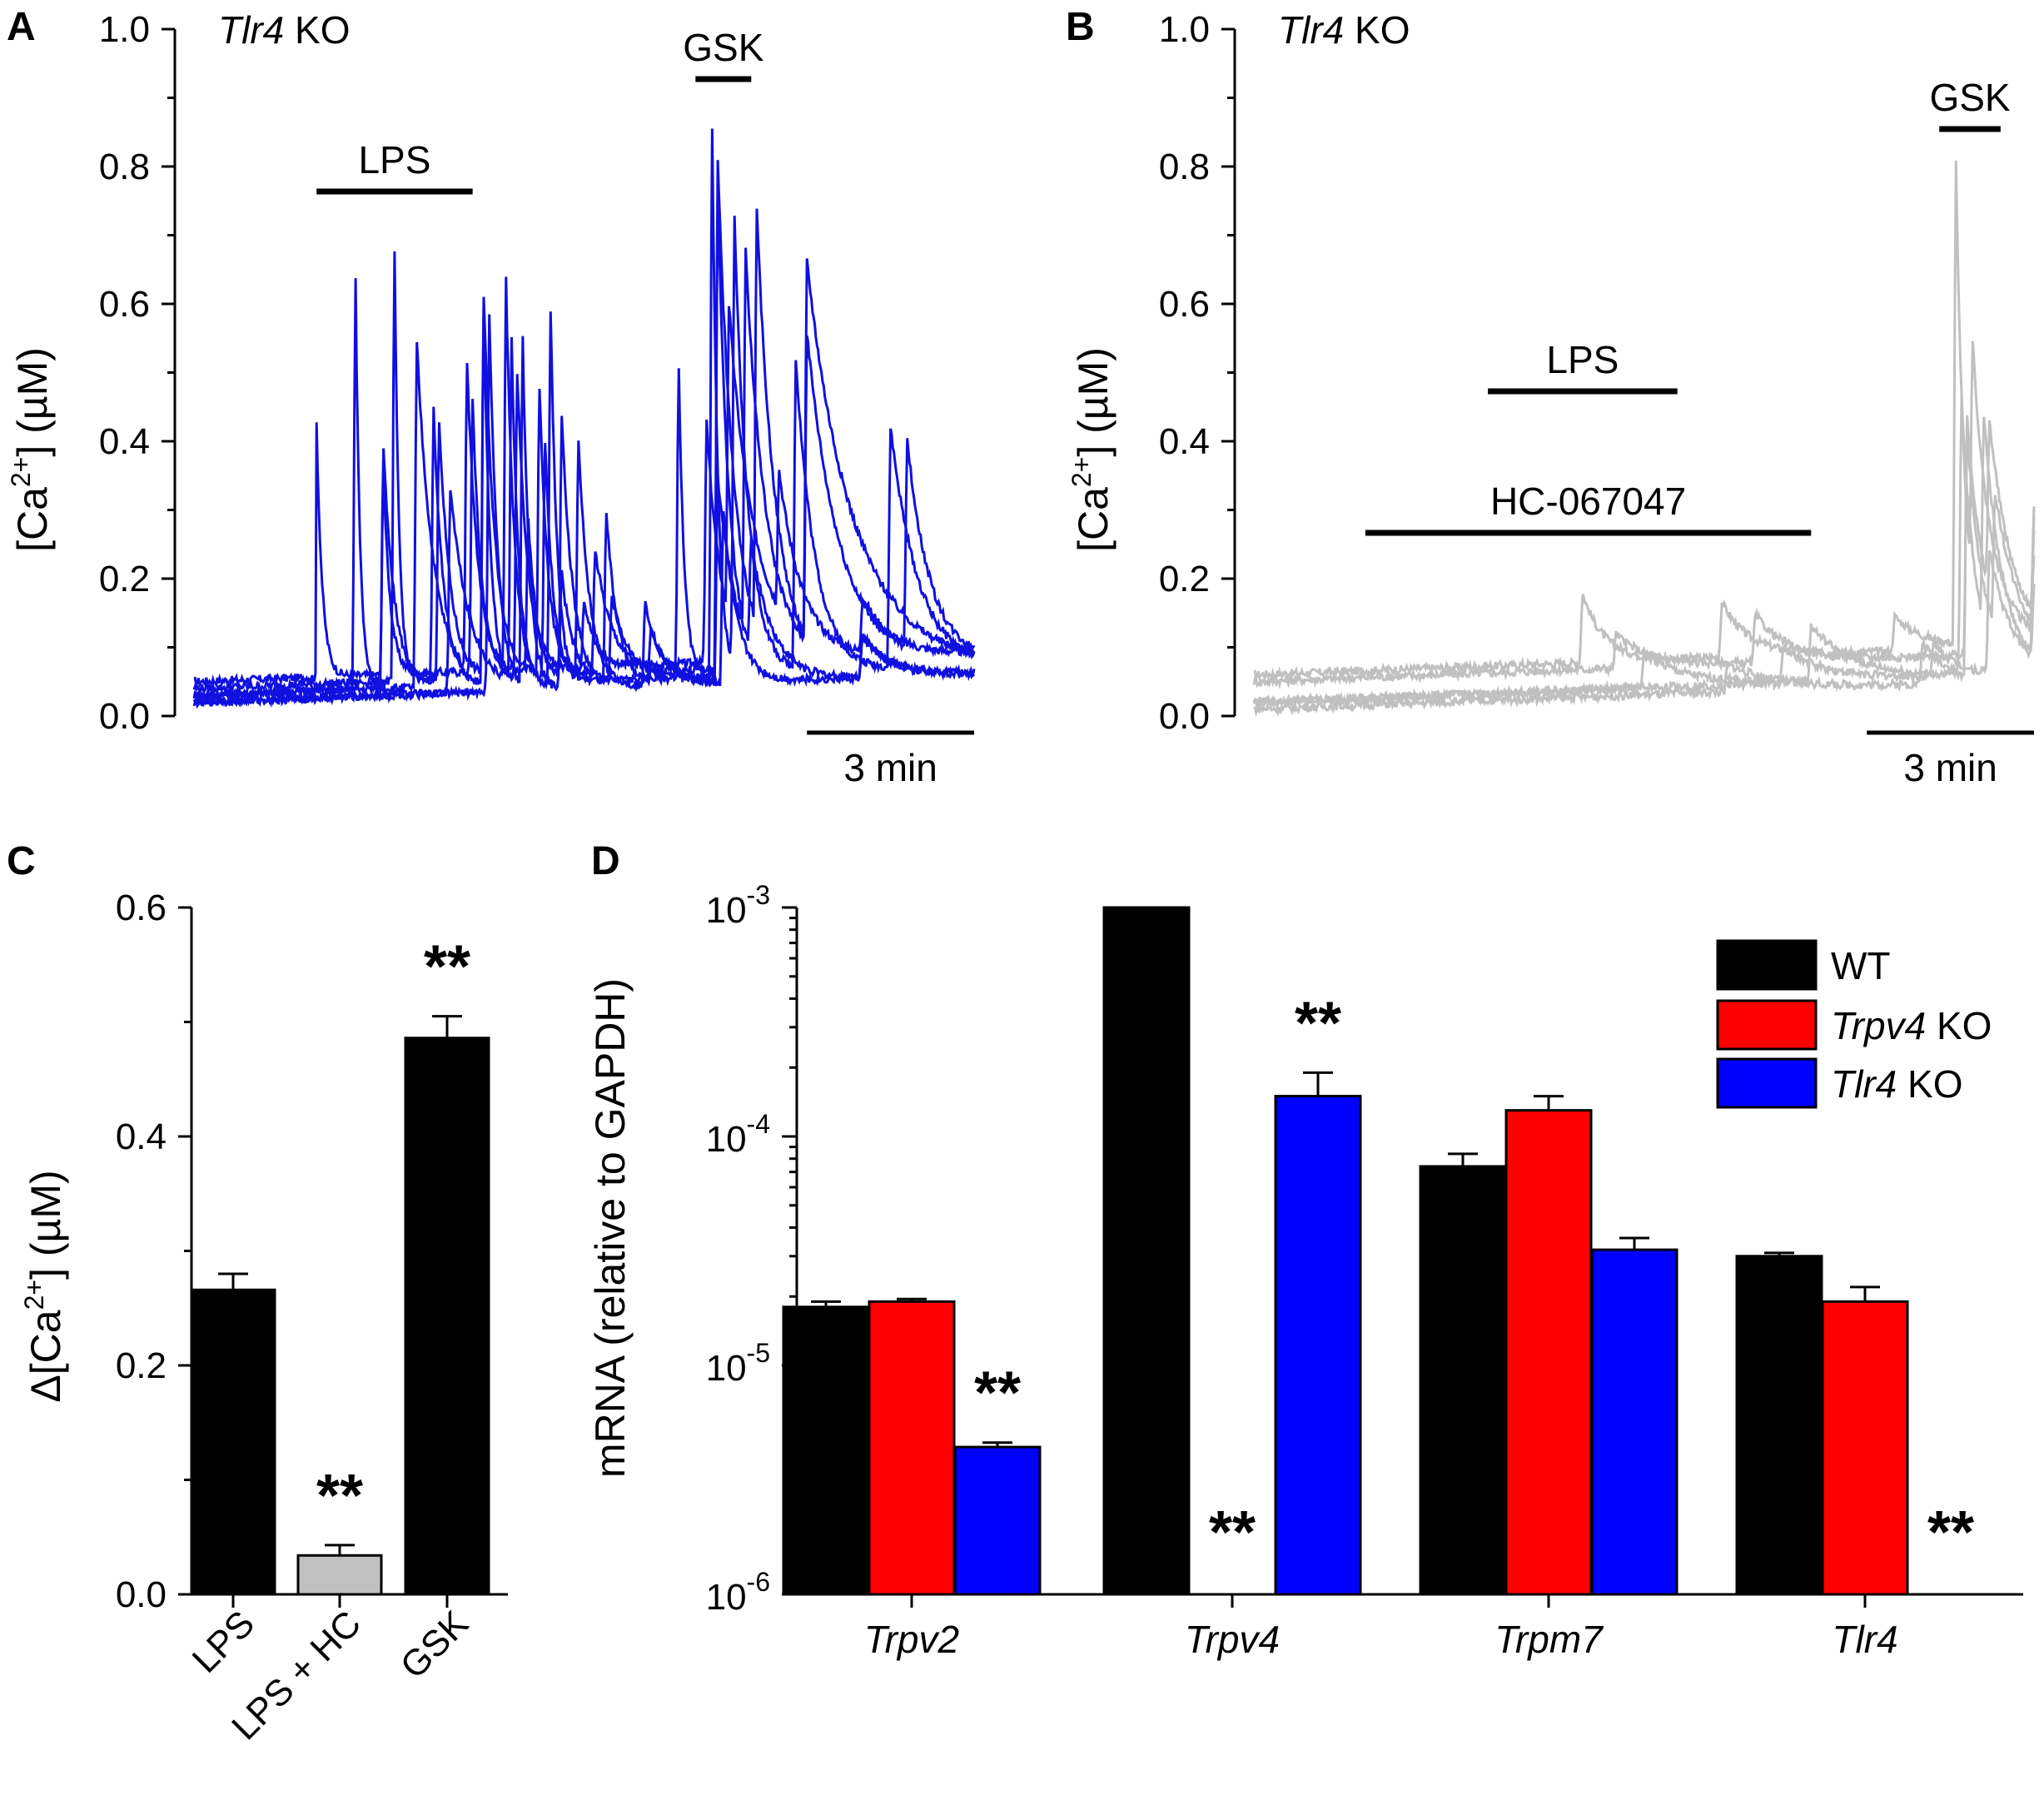 Image resolution: width=2044 pixels, height=1800 pixels. Describe the element at coordinates (1779, 1425) in the screenshot. I see `bar-WT-Tlr4` at that location.